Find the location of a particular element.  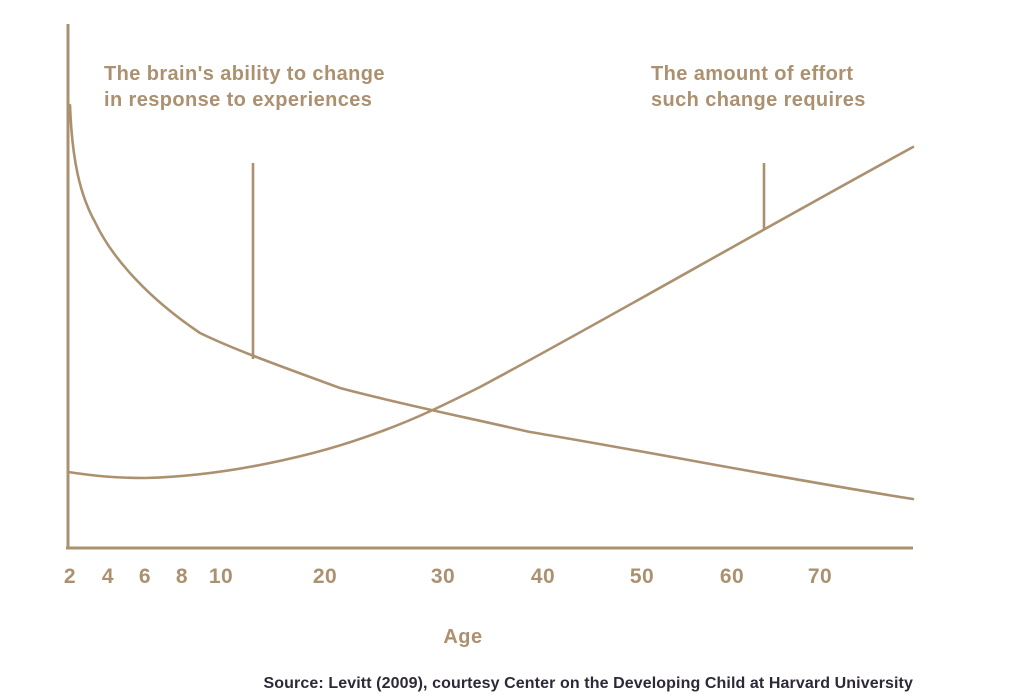

effort-curve-label-line1: The amount of effort is located at coordinates (752, 74).